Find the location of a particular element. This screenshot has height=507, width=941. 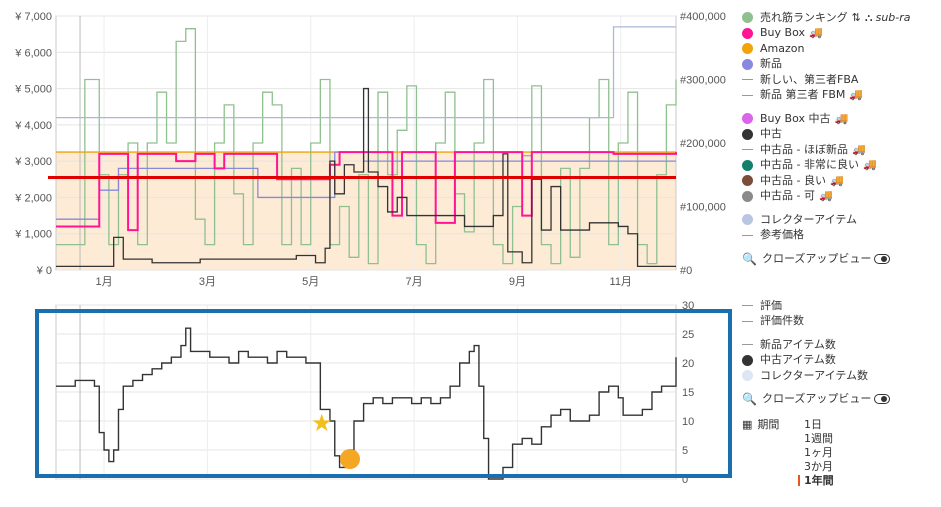

legend-label: 評価 is located at coordinates (771, 305).